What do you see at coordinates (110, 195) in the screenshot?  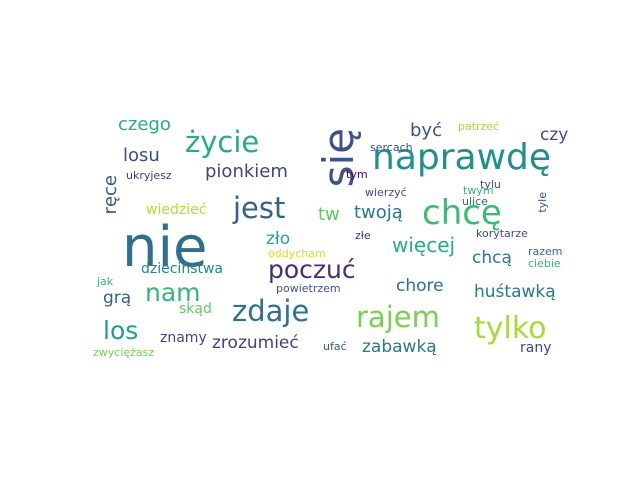 I see `word-19: ręce` at bounding box center [110, 195].